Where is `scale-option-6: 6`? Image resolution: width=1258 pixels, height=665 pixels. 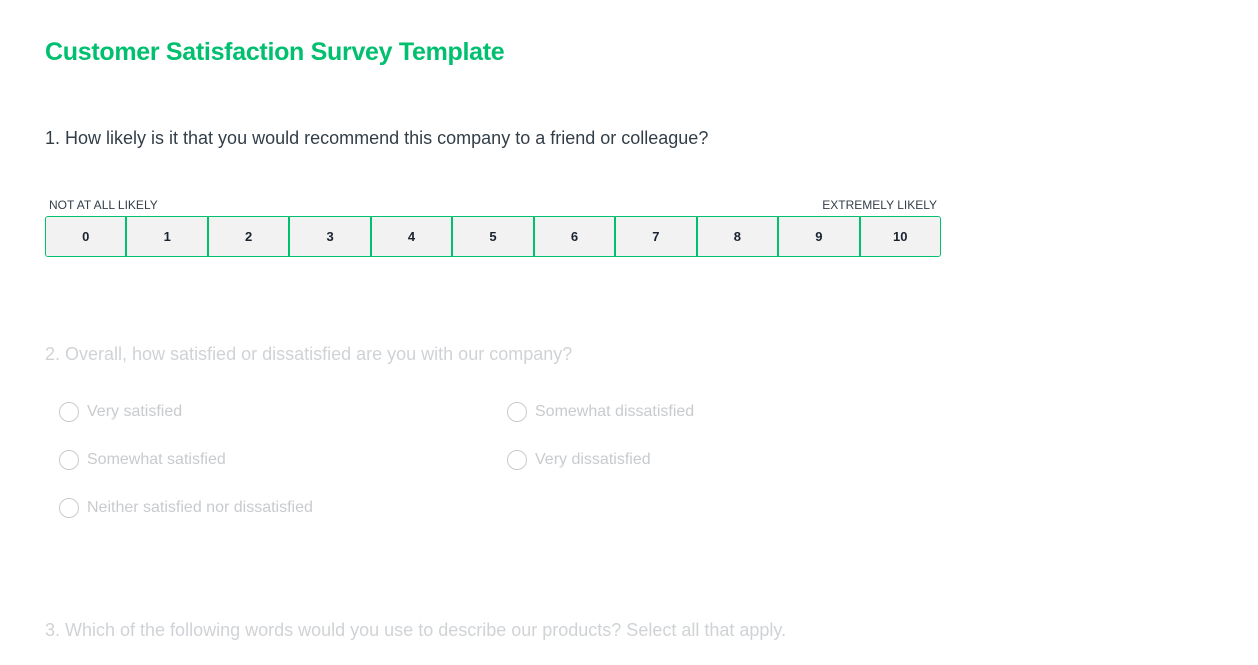
scale-option-6: 6 is located at coordinates (575, 236).